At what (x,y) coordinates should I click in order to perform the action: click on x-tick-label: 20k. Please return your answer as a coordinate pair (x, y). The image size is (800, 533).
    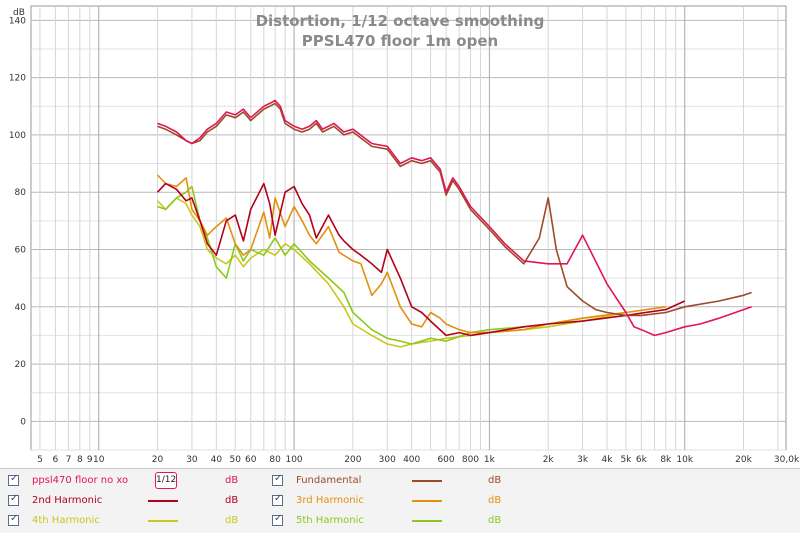
    Looking at the image, I should click on (743, 460).